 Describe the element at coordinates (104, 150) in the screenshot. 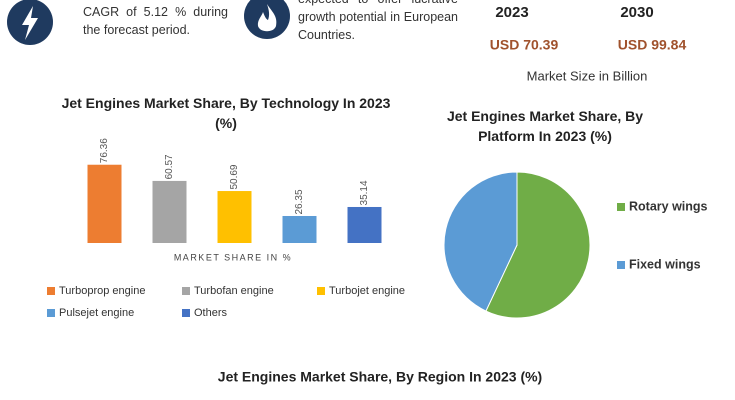

I see `bar-value-label: 76.36` at that location.